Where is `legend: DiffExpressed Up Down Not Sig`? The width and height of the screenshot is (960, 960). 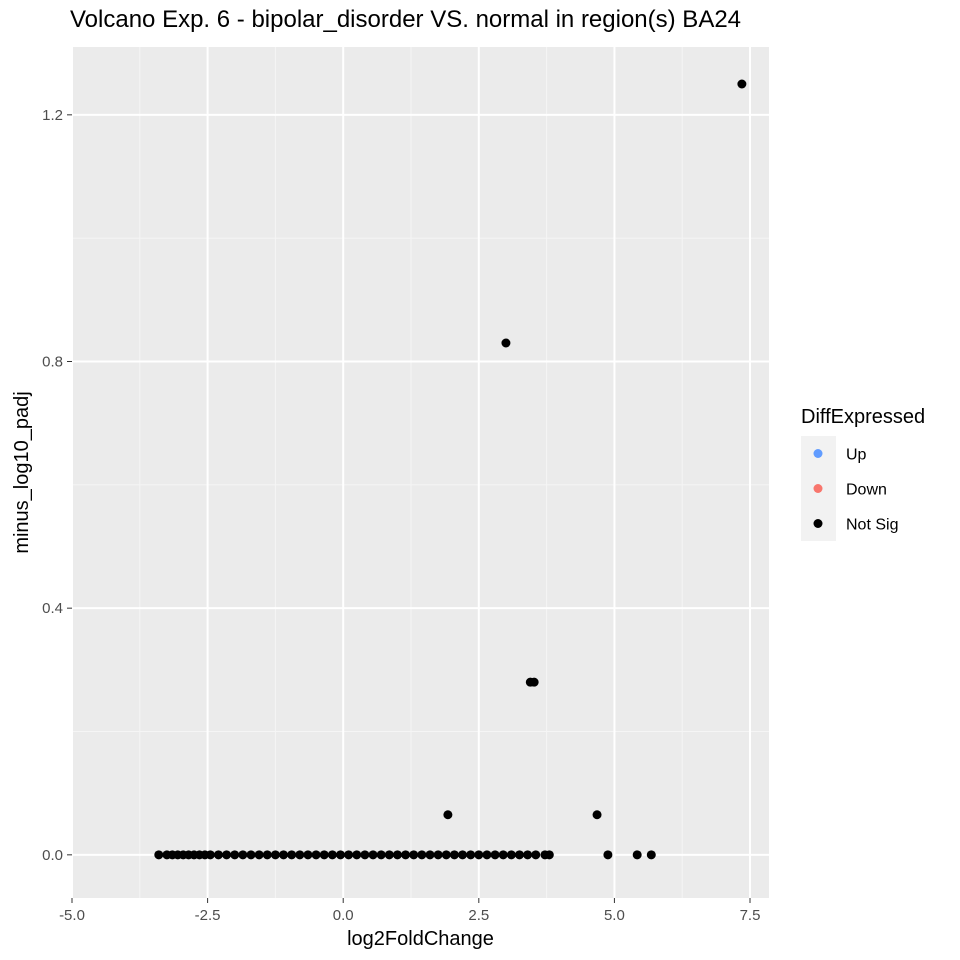 legend: DiffExpressed Up Down Not Sig is located at coordinates (863, 473).